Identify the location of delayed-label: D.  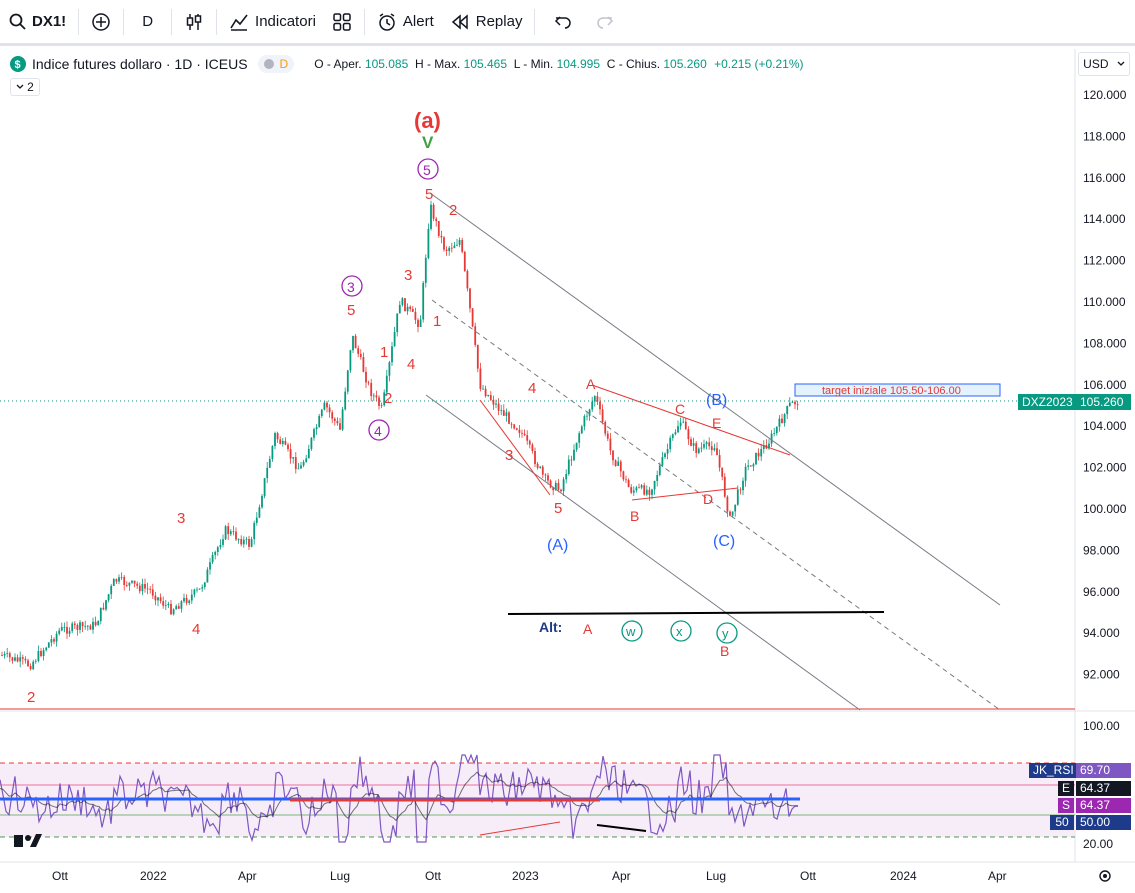
(284, 64).